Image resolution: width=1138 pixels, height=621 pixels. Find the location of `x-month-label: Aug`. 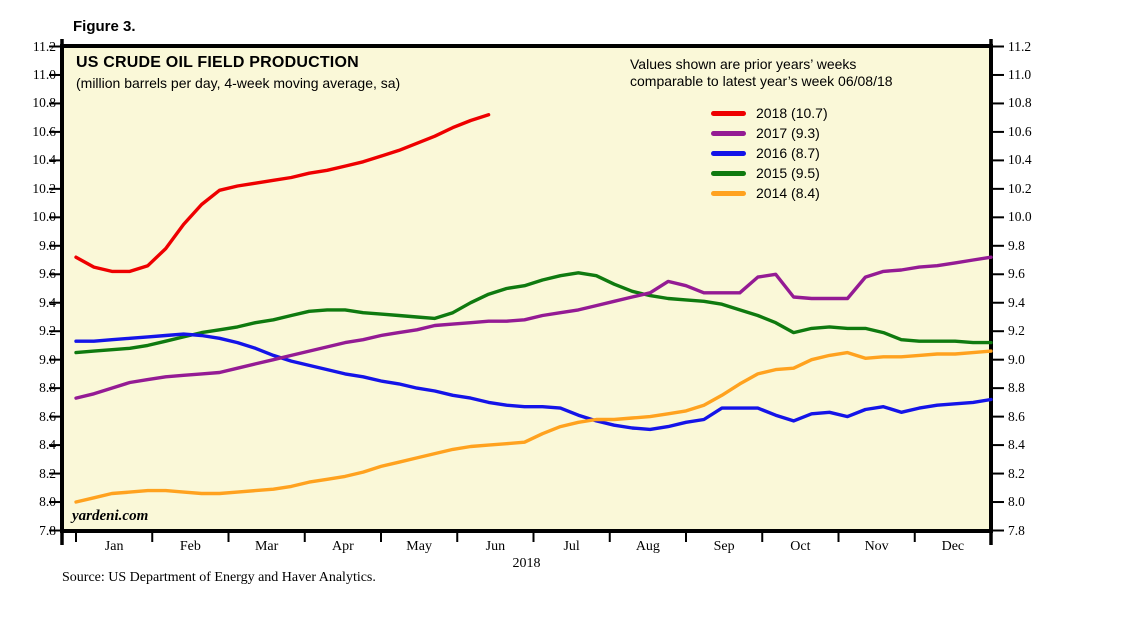

x-month-label: Aug is located at coordinates (647, 546).